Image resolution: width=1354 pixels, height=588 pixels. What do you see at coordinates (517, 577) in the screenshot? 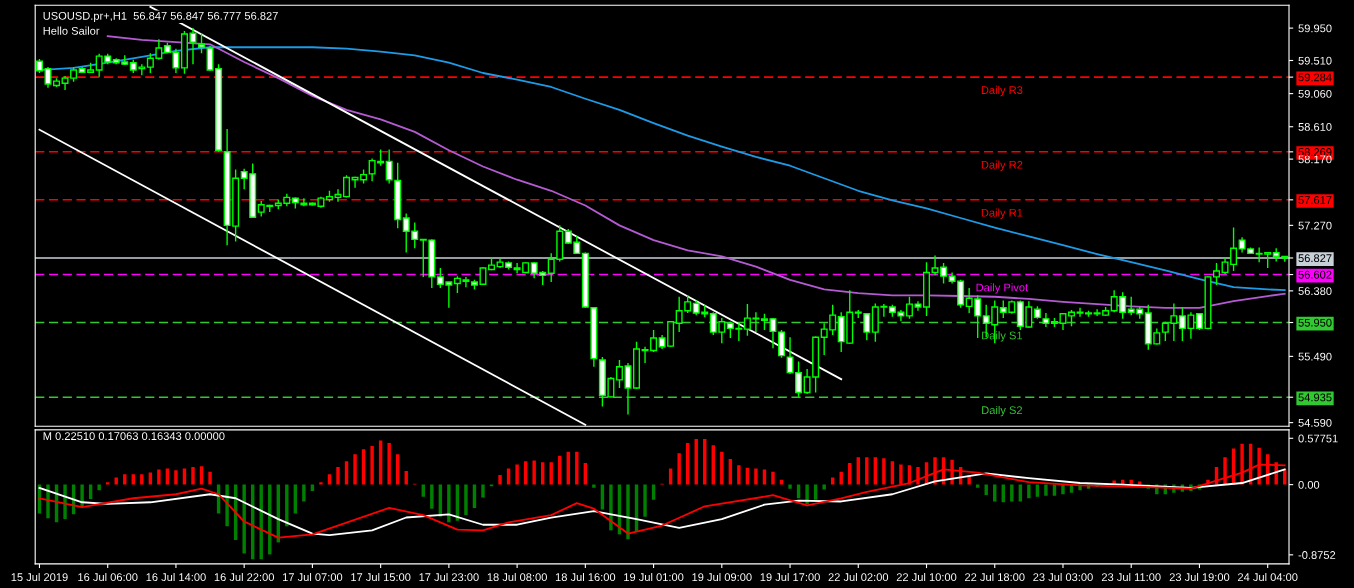
I see `x-tick-label: 18 Jul 08:00` at bounding box center [517, 577].